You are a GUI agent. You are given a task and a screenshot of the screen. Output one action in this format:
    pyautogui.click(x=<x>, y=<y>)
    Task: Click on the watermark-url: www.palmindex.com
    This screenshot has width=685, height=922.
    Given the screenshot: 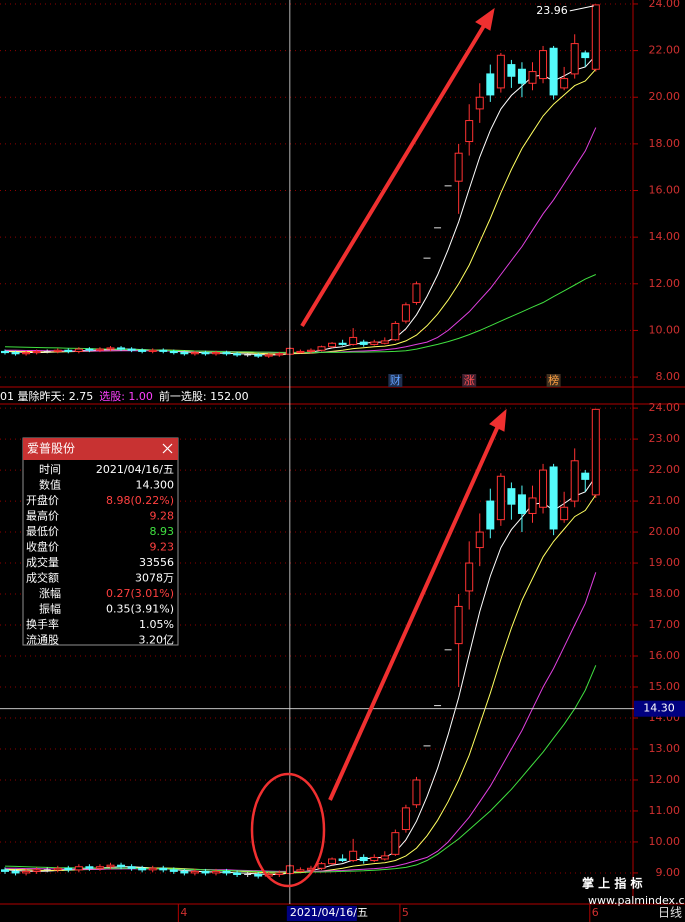 What is the action you would take?
    pyautogui.click(x=636, y=900)
    